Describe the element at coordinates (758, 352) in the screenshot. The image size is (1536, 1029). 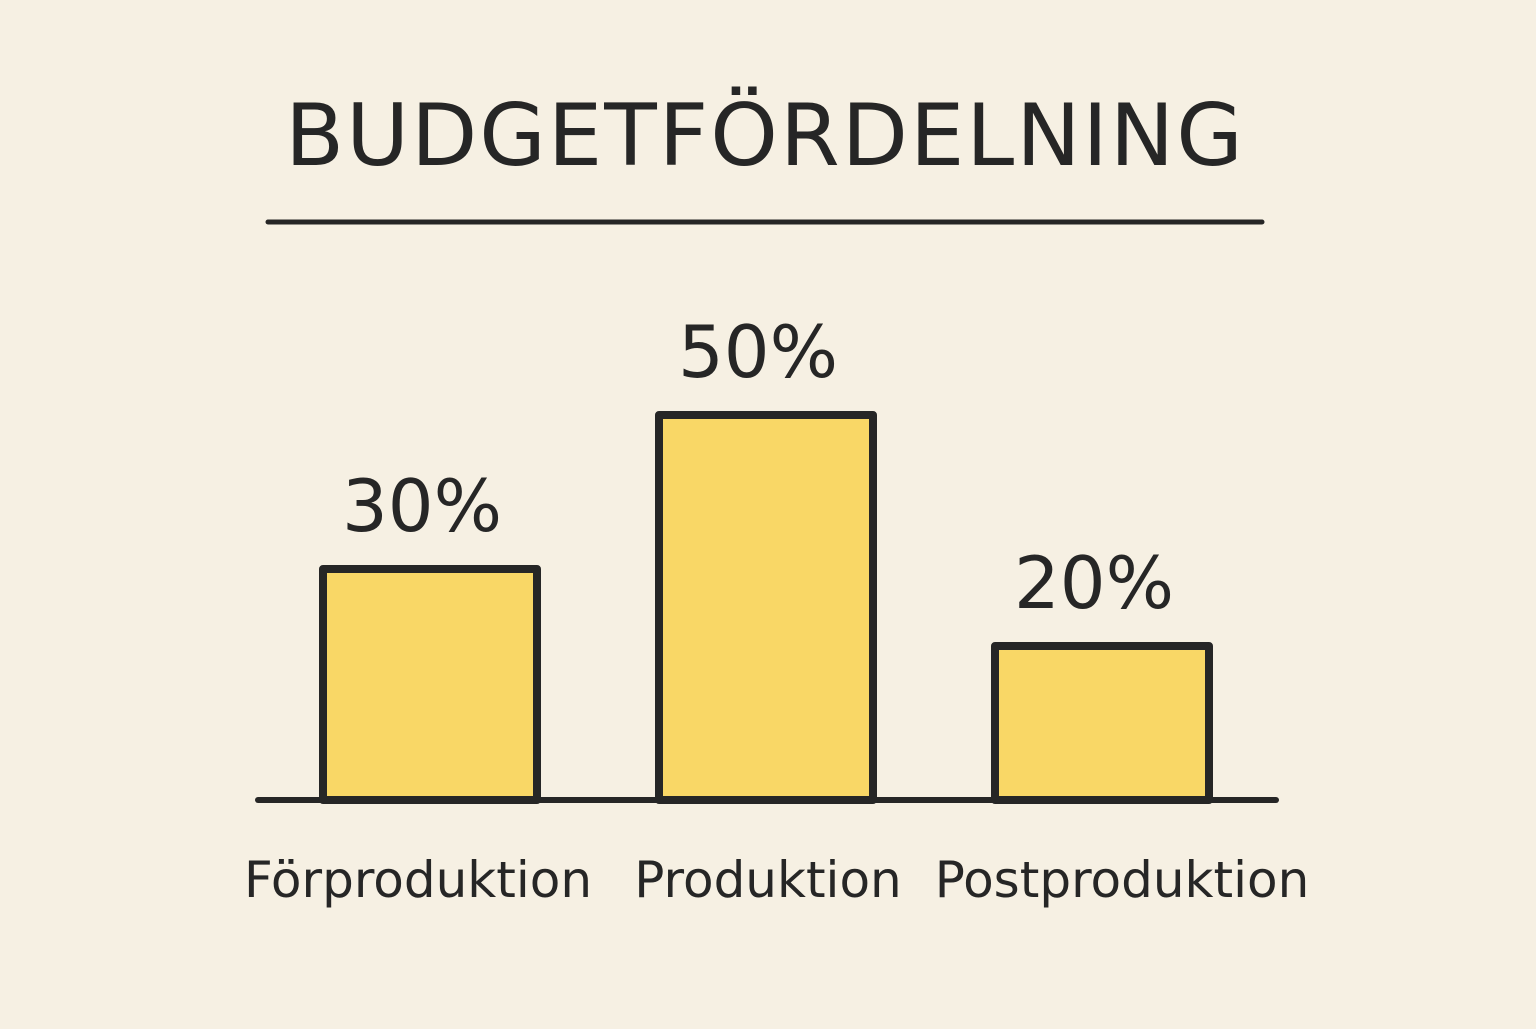
I see `value-label: 50%` at that location.